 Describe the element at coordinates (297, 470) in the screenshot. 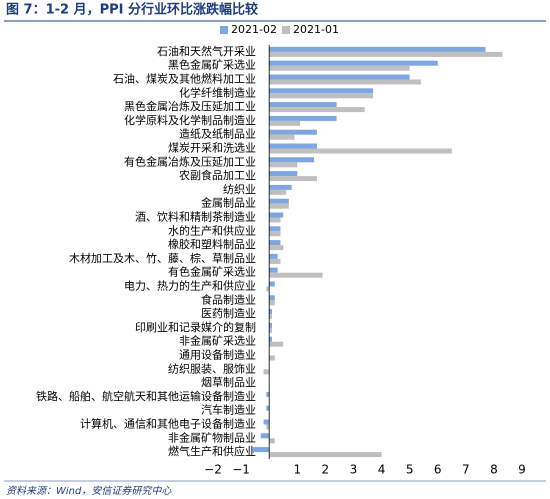

I see `x-tick-label: 1` at that location.